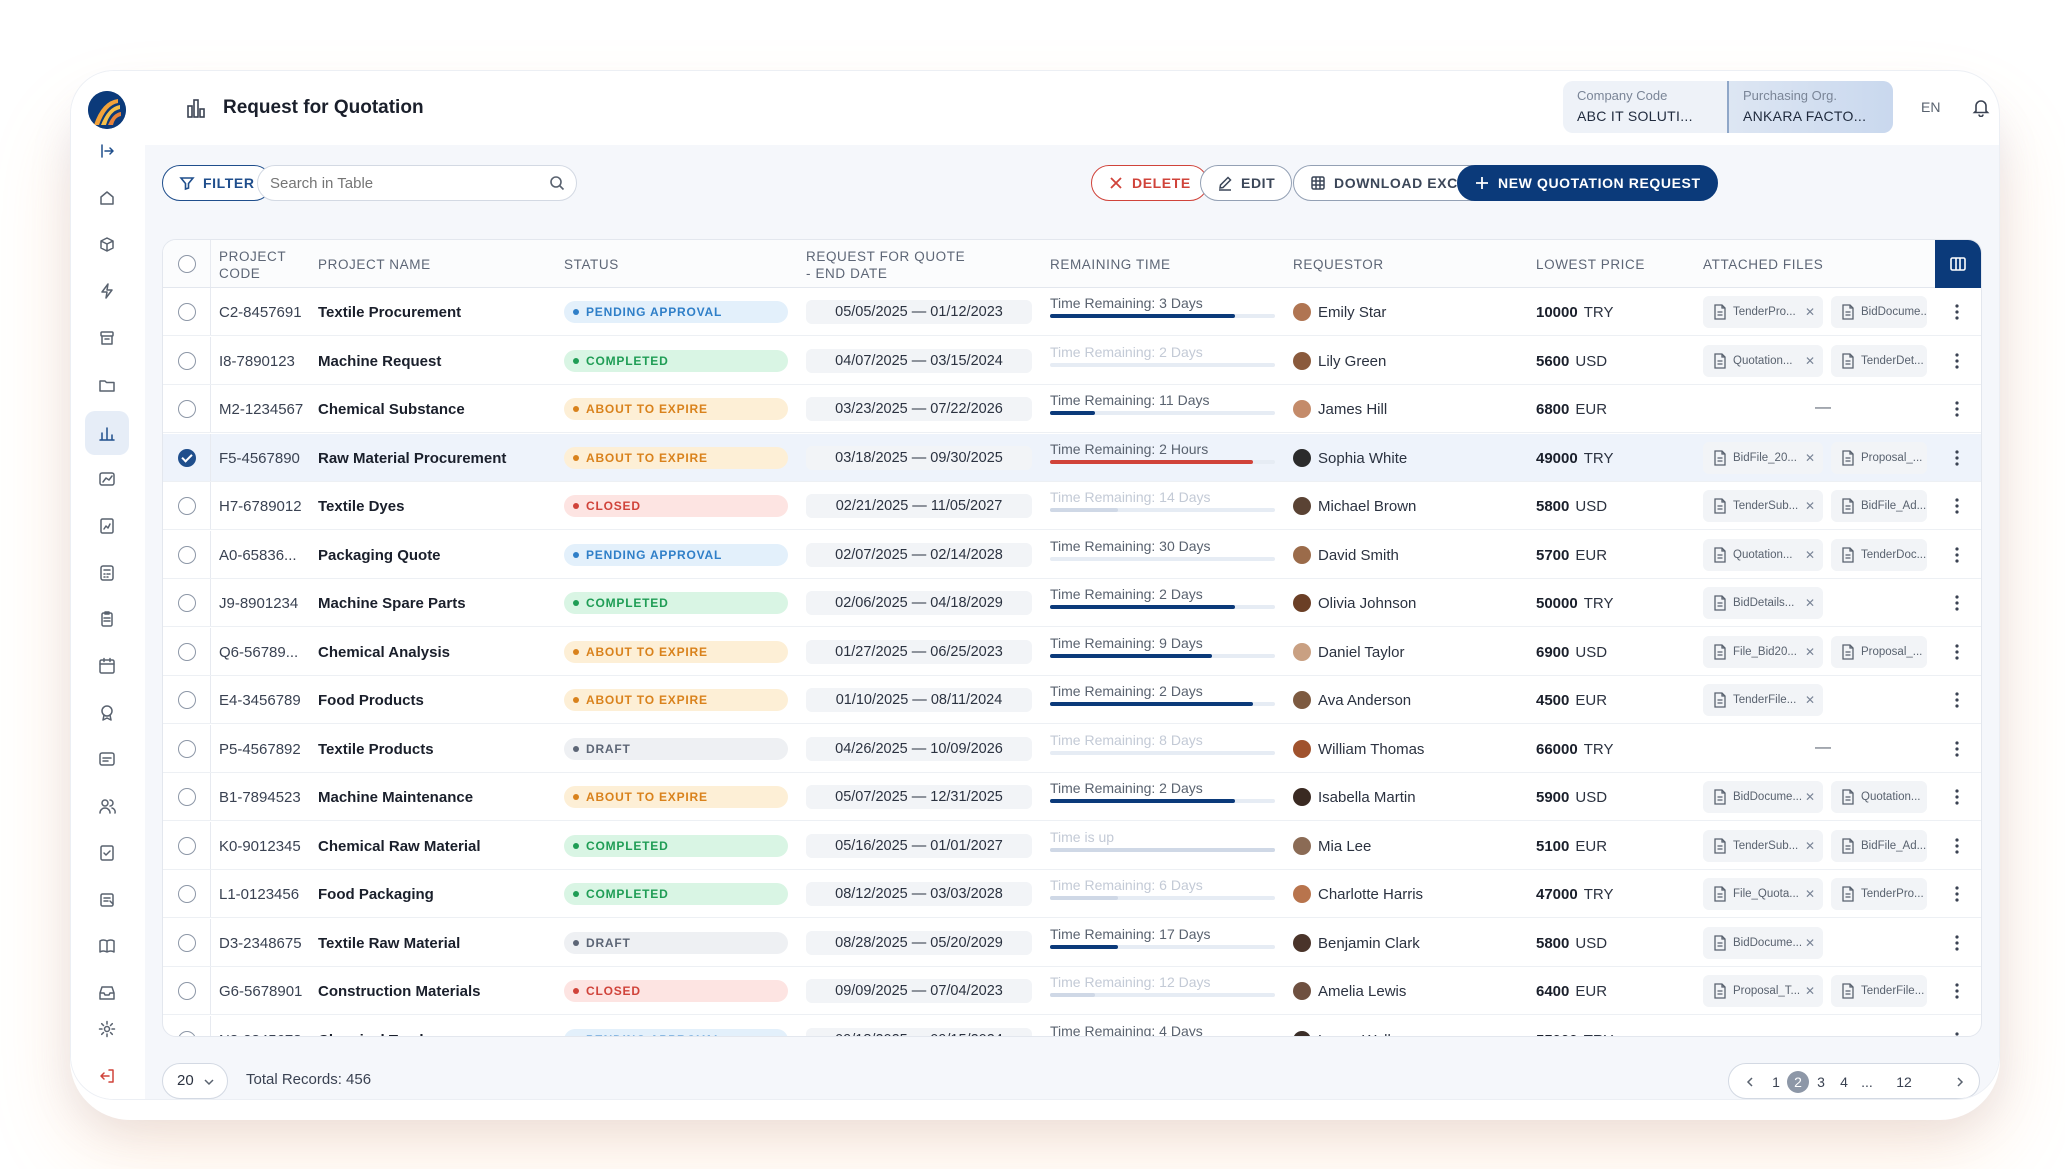 The width and height of the screenshot is (2065, 1169). I want to click on bell-icon, so click(1981, 107).